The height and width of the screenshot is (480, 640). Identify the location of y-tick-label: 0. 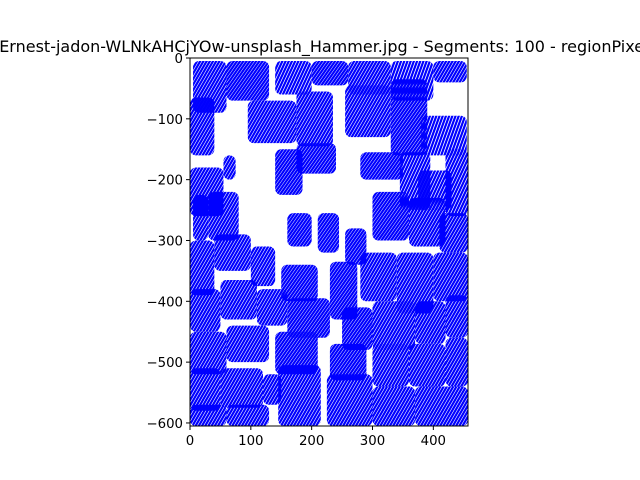
(179, 59).